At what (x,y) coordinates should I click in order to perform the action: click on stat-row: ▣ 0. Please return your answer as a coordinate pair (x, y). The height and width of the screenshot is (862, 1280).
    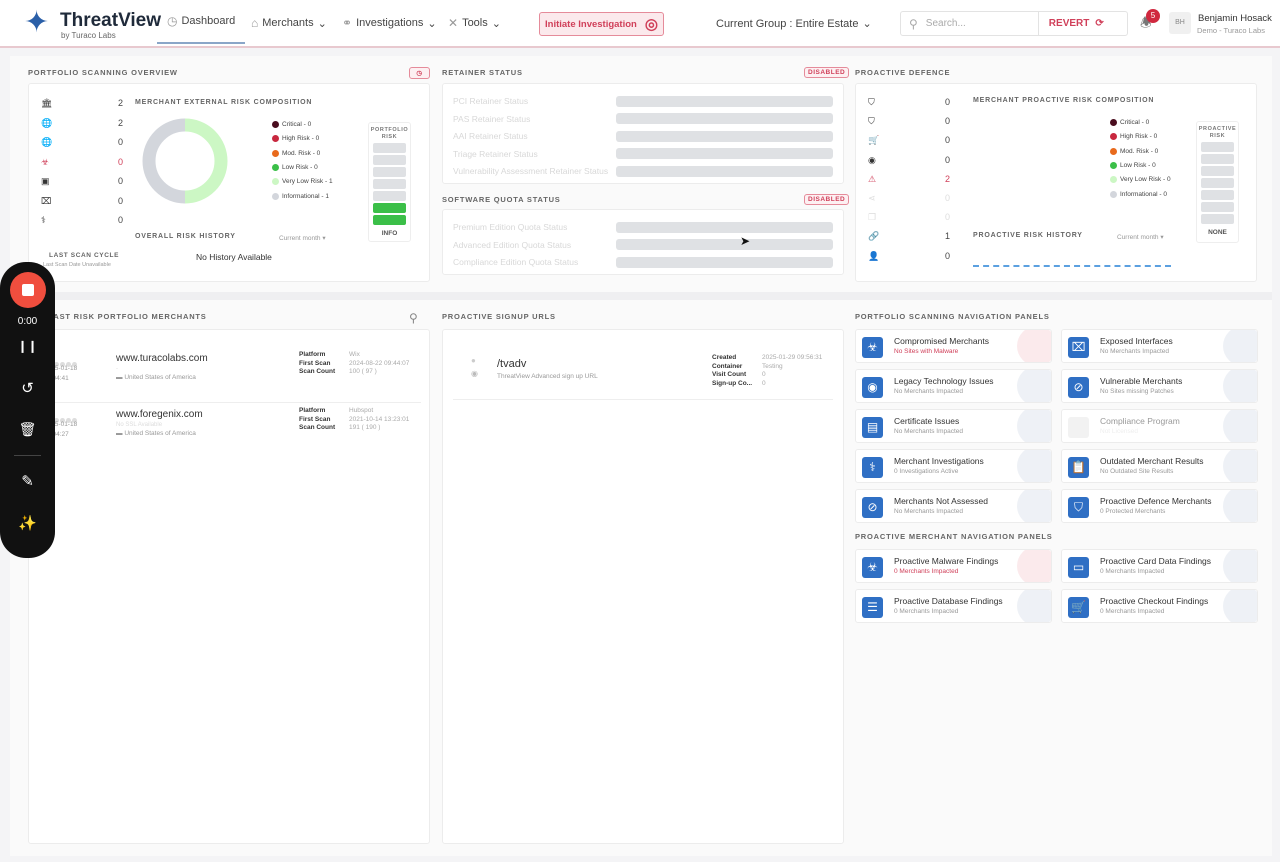
    Looking at the image, I should click on (82, 181).